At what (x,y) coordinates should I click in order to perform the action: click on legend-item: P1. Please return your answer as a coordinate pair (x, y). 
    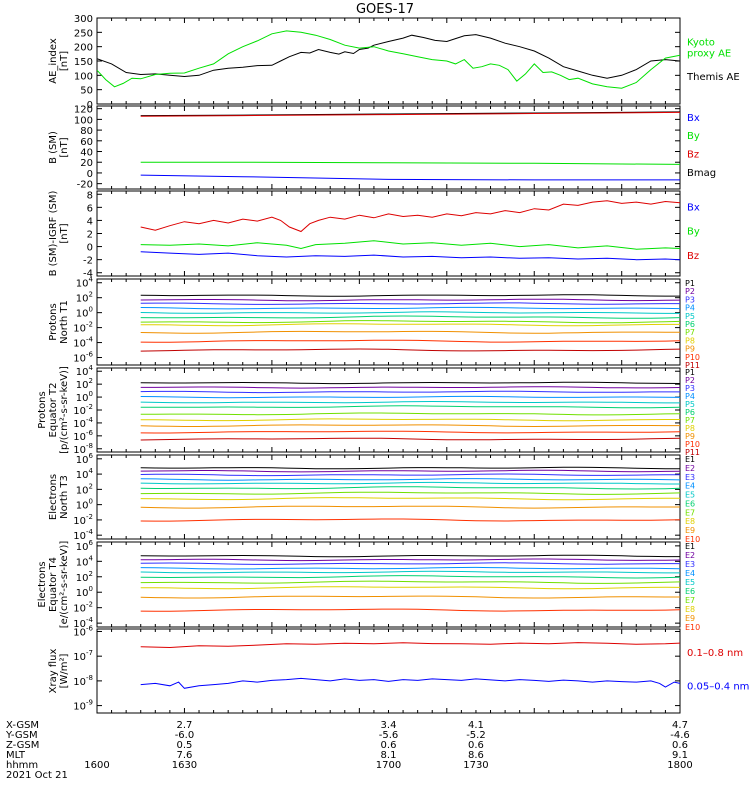
    Looking at the image, I should click on (690, 372).